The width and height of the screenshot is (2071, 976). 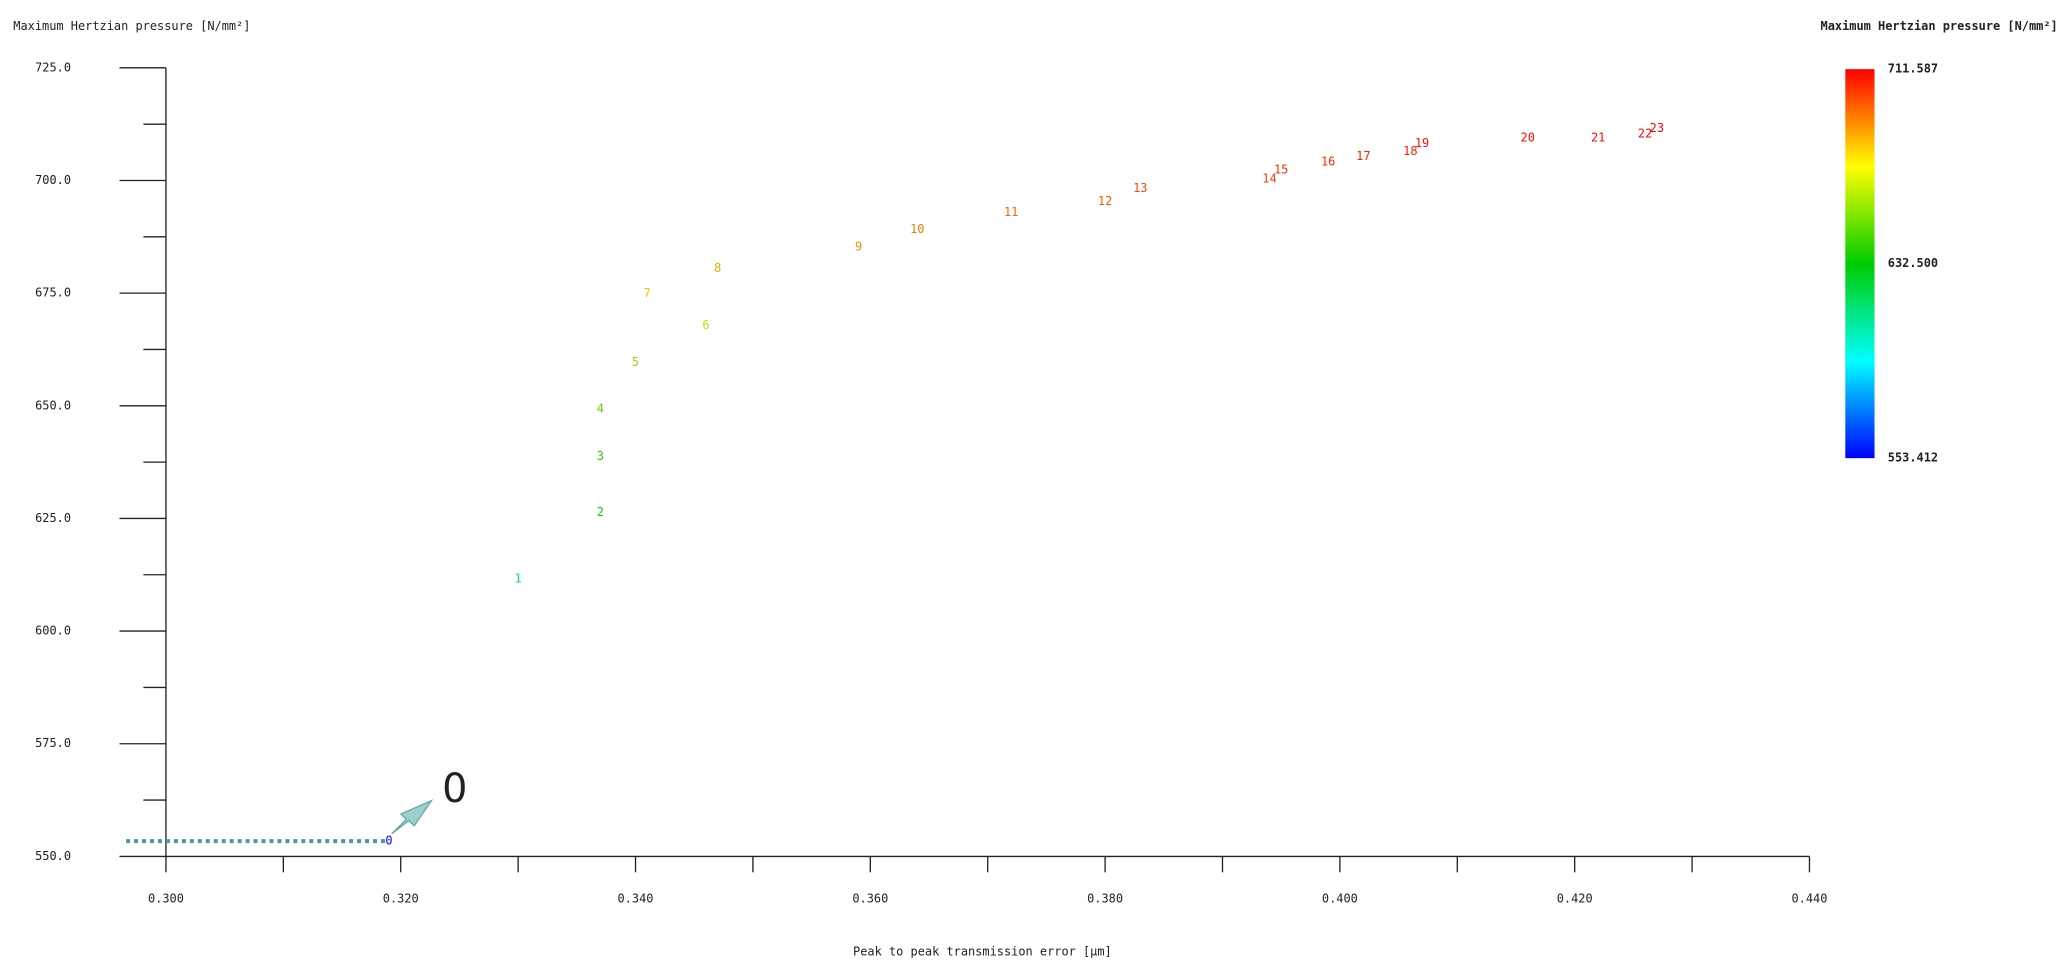 What do you see at coordinates (982, 951) in the screenshot?
I see `x-axis-title: Peak to peak transmission error [μm]` at bounding box center [982, 951].